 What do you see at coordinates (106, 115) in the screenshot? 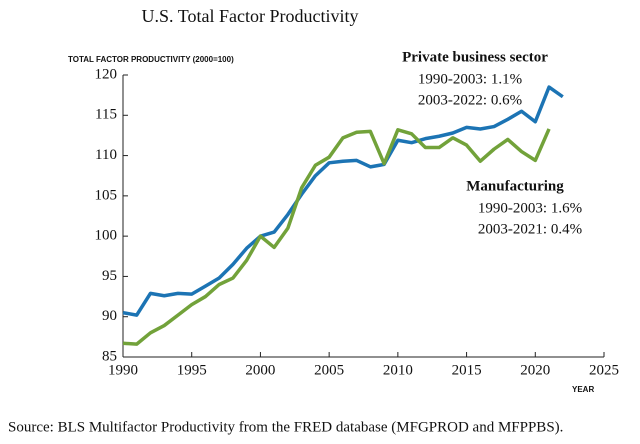
I see `y-tick-label: 115` at bounding box center [106, 115].